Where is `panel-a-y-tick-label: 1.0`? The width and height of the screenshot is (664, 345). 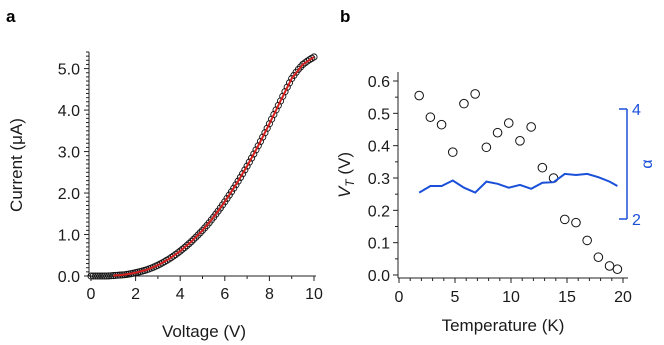
panel-a-y-tick-label: 1.0 is located at coordinates (69, 236).